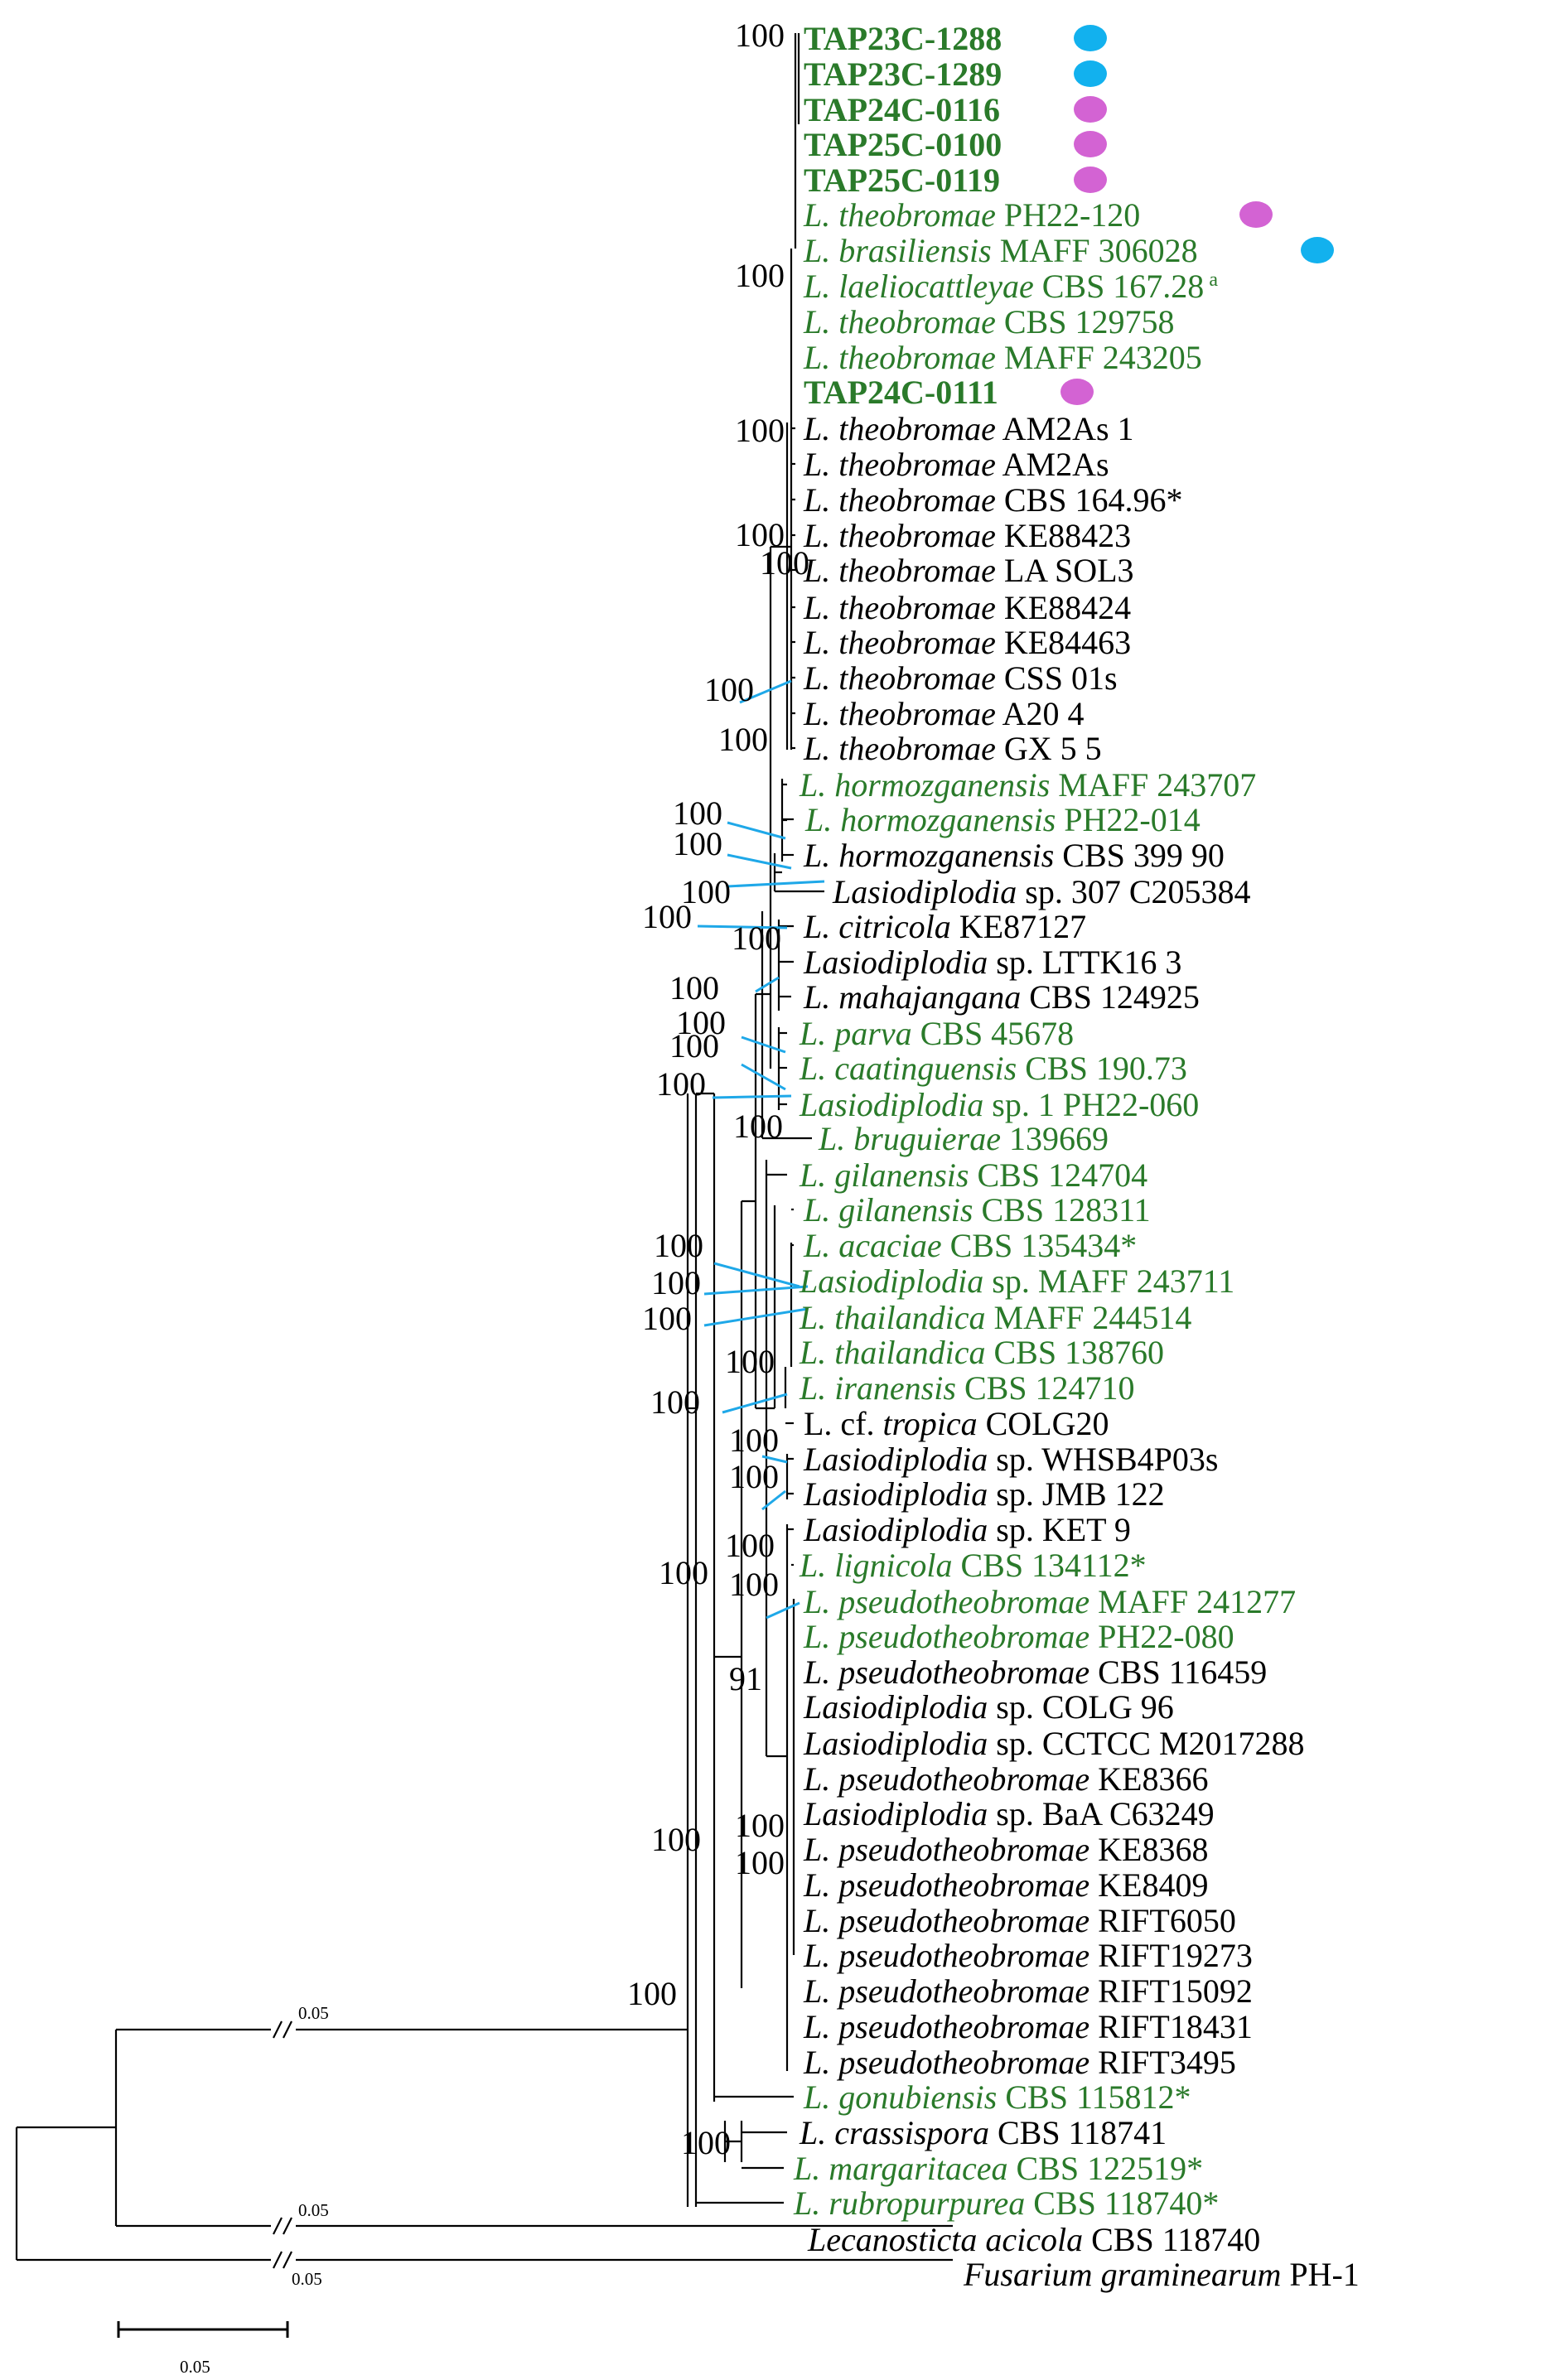 The width and height of the screenshot is (1546, 2380). What do you see at coordinates (1084, 962) in the screenshot?
I see `taxon-label-part: sp. LTTK16 3` at bounding box center [1084, 962].